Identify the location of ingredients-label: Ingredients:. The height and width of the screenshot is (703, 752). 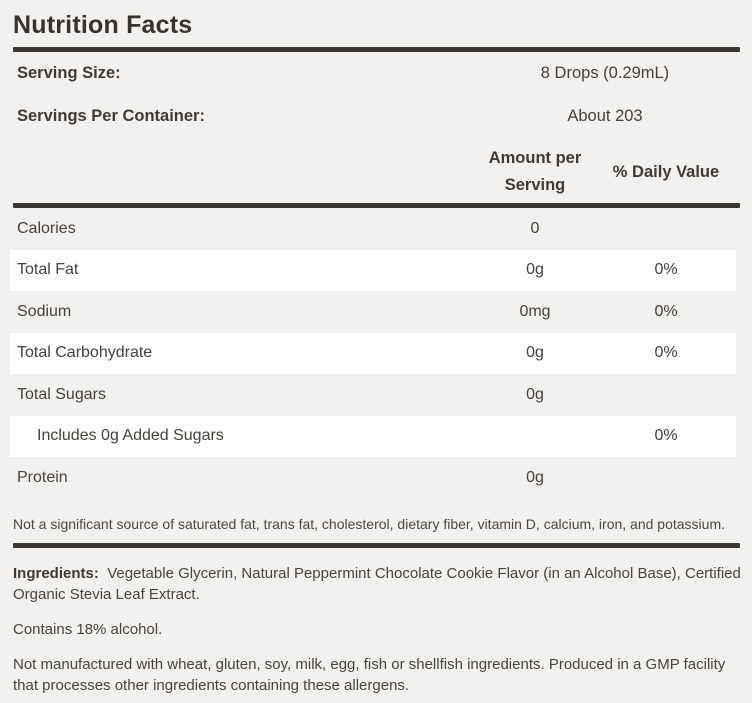
(56, 573).